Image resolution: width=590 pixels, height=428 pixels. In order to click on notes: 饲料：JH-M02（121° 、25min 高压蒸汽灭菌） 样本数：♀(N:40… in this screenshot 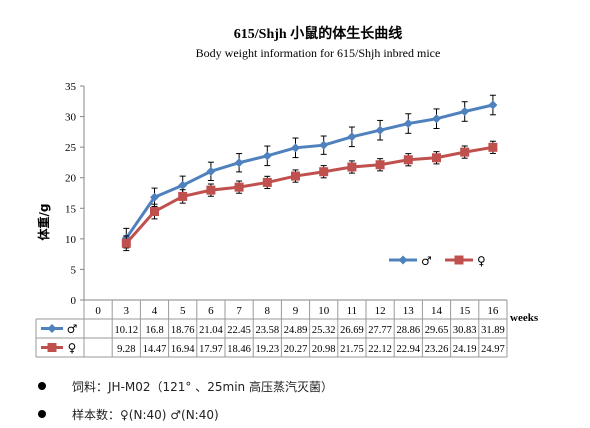, I will do `click(185, 400)`.